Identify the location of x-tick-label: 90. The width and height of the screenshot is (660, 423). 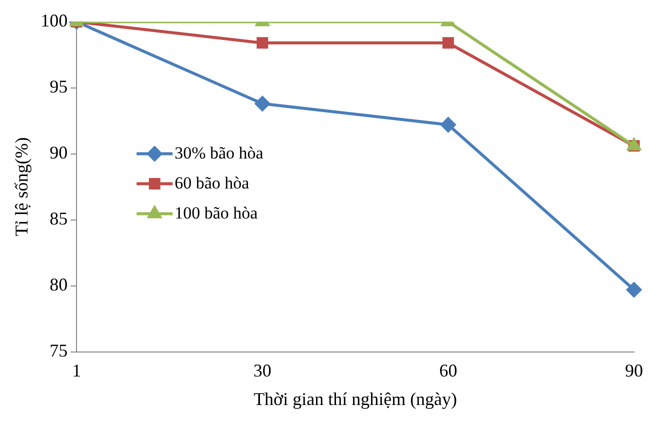
(634, 370).